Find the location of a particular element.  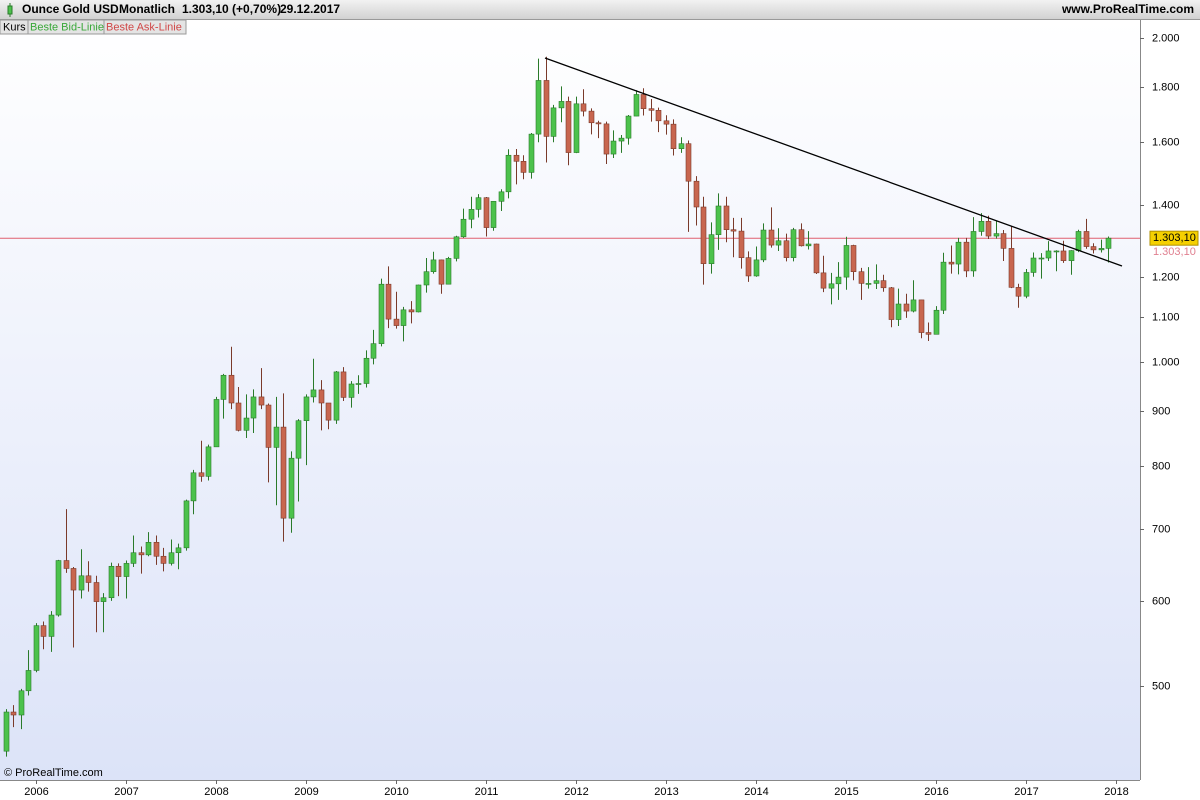

price-ask-label: 1.303,10 is located at coordinates (1174, 252).